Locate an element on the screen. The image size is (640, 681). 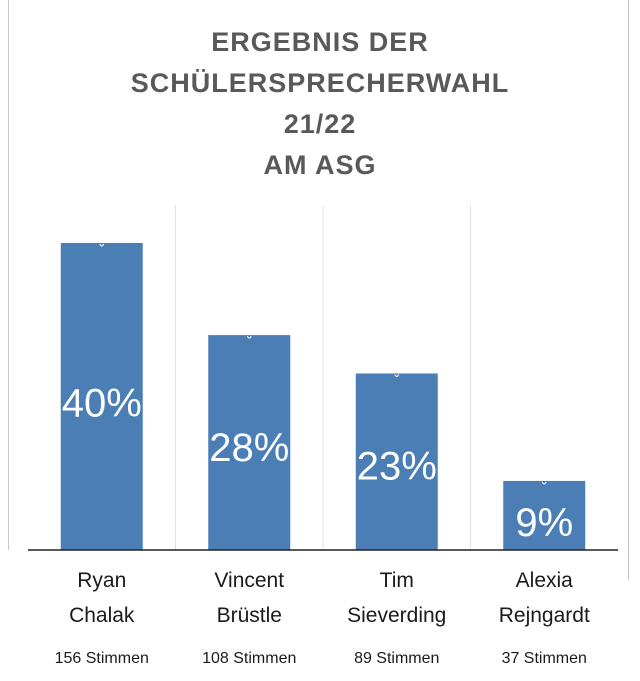
data-label-1: 40% is located at coordinates (102, 404).